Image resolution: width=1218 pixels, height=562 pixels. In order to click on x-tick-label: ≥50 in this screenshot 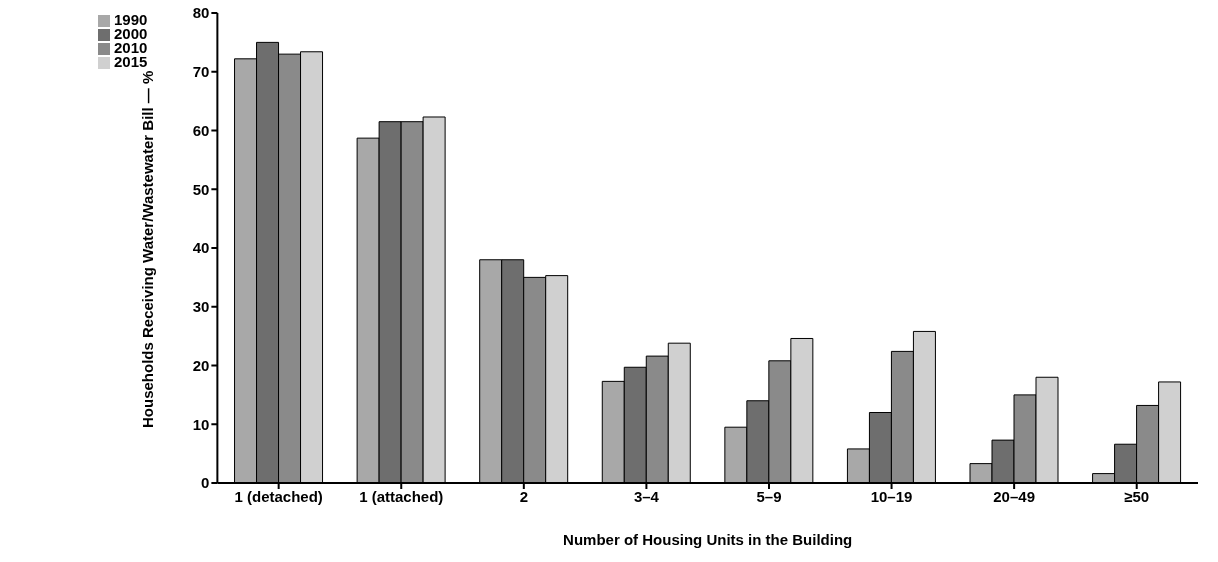, I will do `click(1137, 496)`.